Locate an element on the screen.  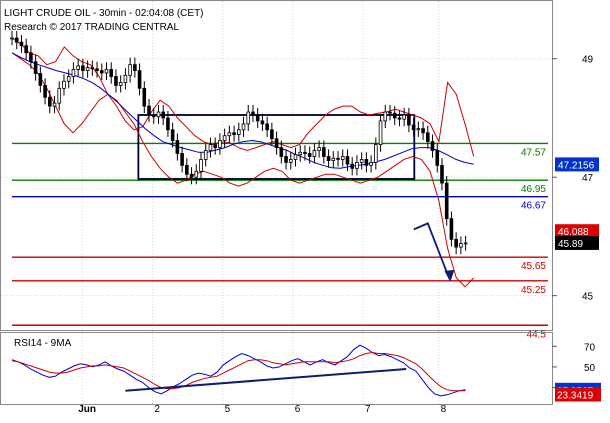
level-label: 45.65 is located at coordinates (533, 266).